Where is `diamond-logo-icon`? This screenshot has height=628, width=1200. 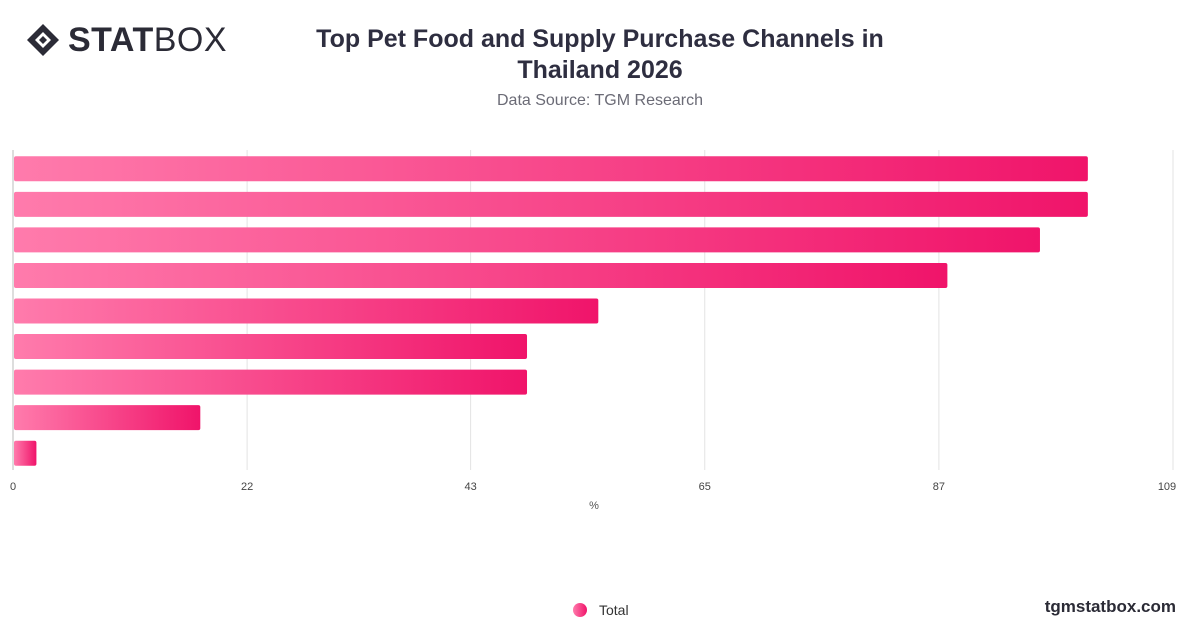 diamond-logo-icon is located at coordinates (43, 40).